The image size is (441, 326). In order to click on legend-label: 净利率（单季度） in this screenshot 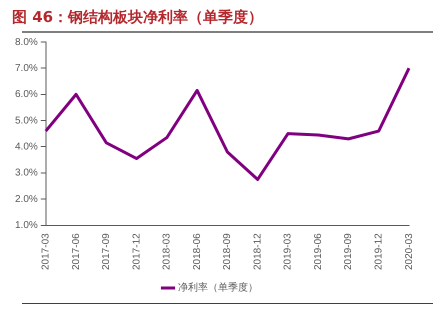, I will do `click(218, 288)`.